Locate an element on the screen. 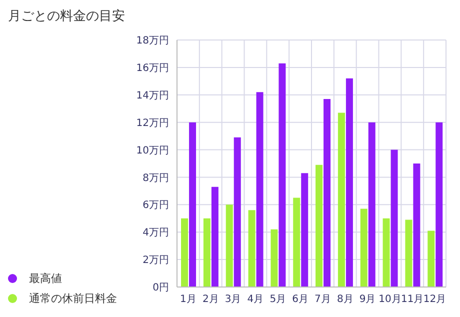 This screenshot has height=317, width=460. y-tick-label: 12万円 is located at coordinates (152, 123).